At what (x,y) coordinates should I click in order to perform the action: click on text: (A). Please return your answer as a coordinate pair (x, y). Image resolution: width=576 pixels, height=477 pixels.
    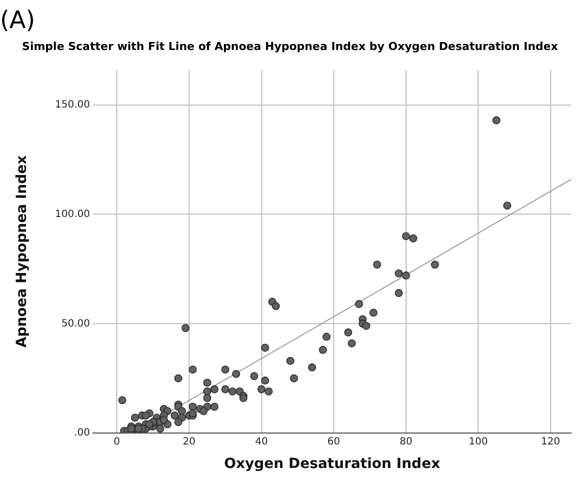
    Looking at the image, I should click on (18, 20).